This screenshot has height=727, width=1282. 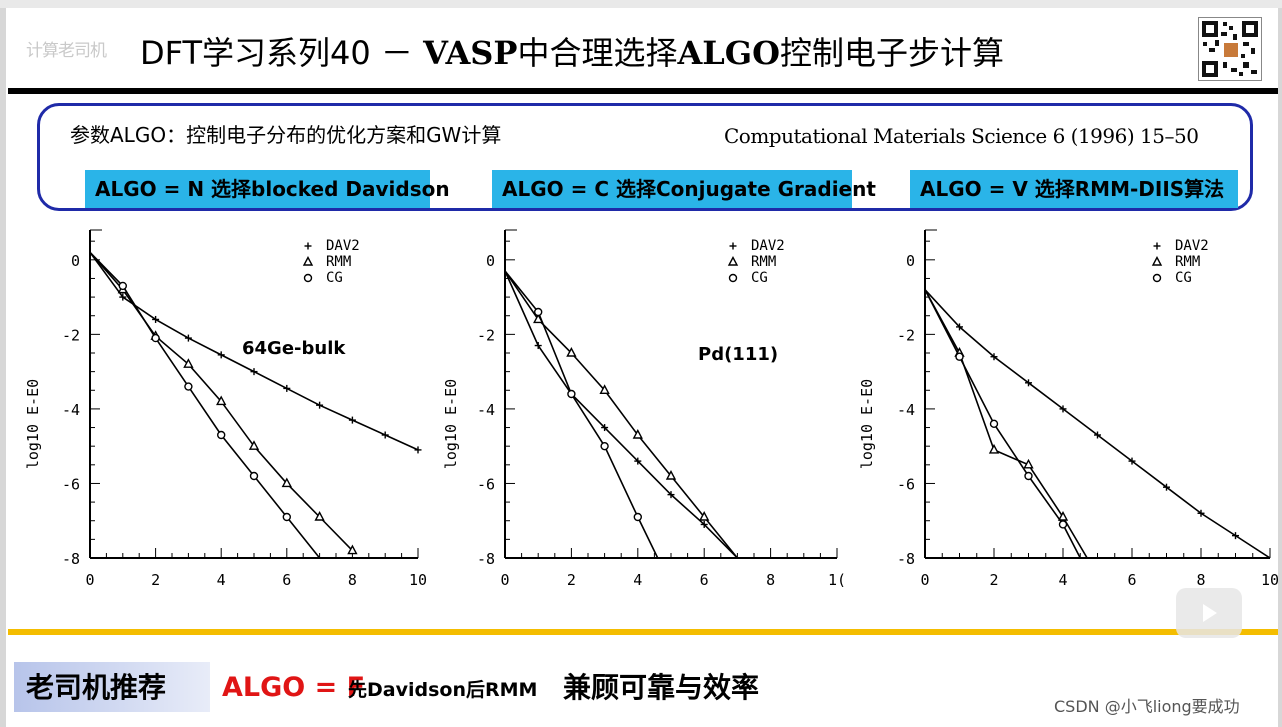 What do you see at coordinates (308, 246) in the screenshot?
I see `legend-marker-dav2` at bounding box center [308, 246].